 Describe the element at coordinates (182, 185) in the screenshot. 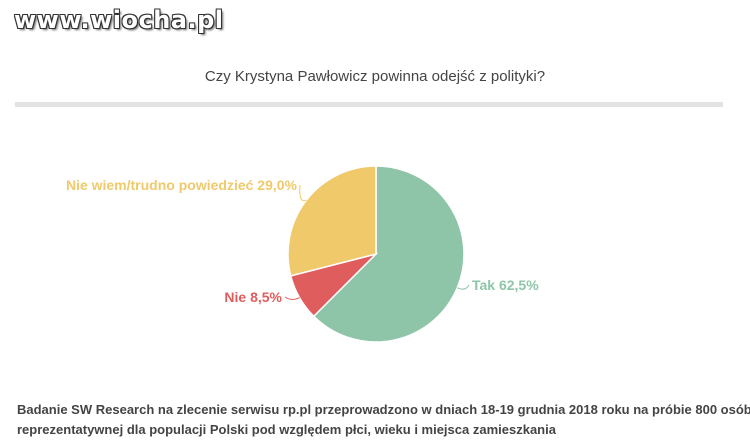

I see `pie-label-3: Nie wiem/trudno powiedzieć 29,0%` at that location.